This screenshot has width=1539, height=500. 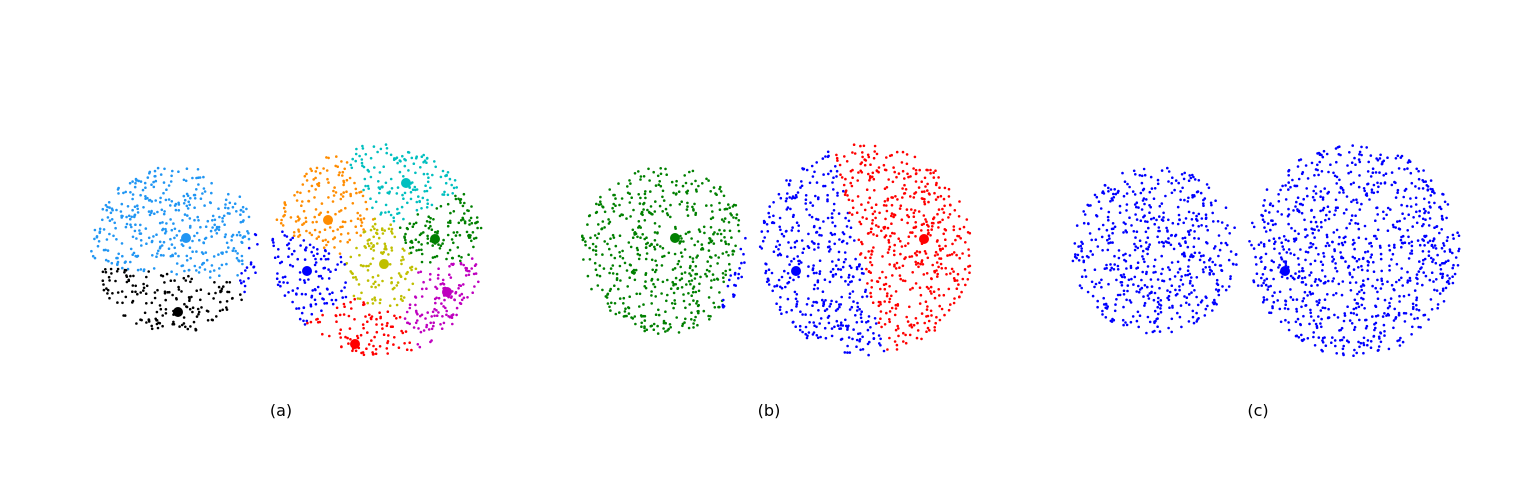 I want to click on panel-a: (a), so click(x=286, y=281).